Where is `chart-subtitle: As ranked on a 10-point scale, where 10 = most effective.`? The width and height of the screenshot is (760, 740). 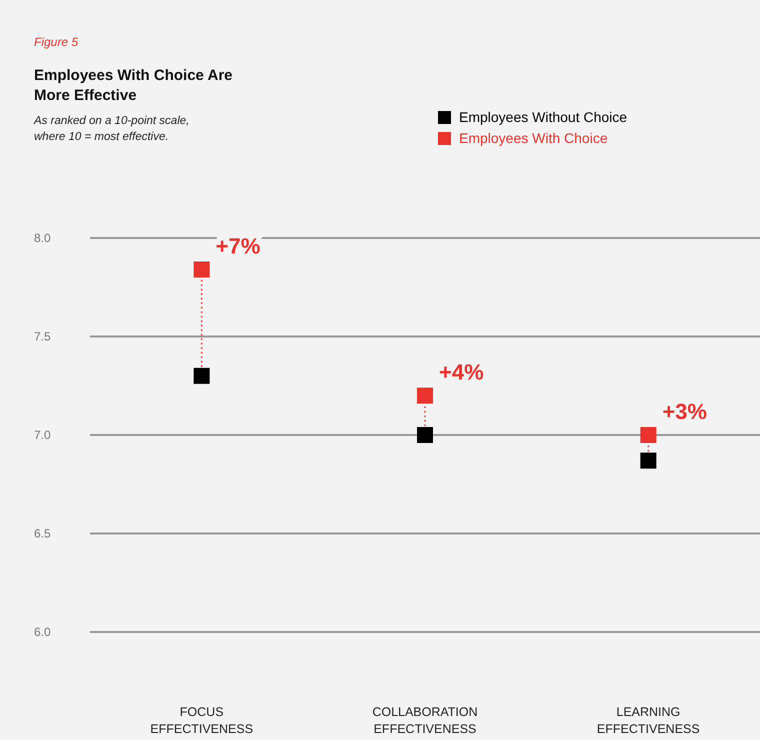 chart-subtitle: As ranked on a 10-point scale, where 10 = most effective. is located at coordinates (111, 129).